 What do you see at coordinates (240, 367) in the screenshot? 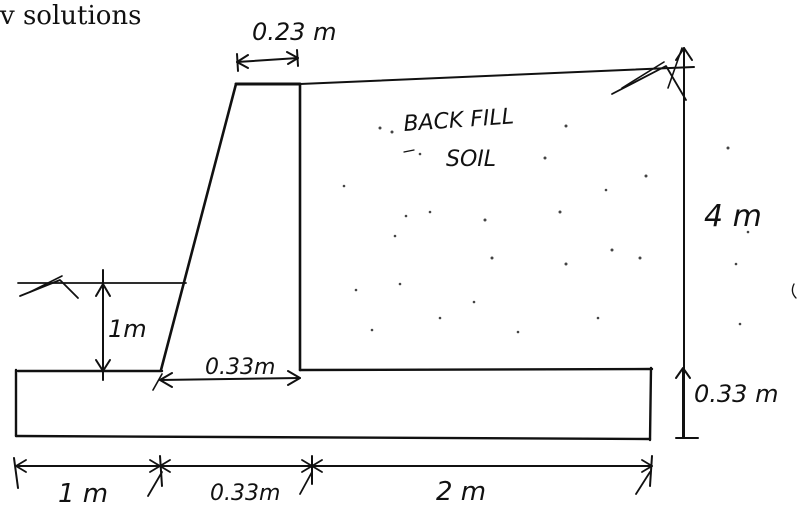
I see `stem-base-label: 0.33m` at bounding box center [240, 367].